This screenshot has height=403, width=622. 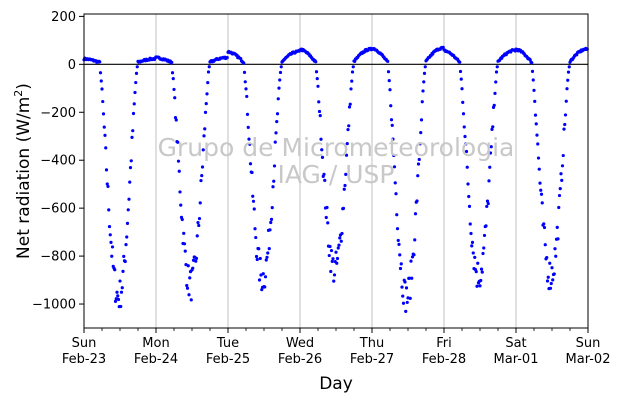 I want to click on x-tick-day: Mon, so click(x=155, y=343).